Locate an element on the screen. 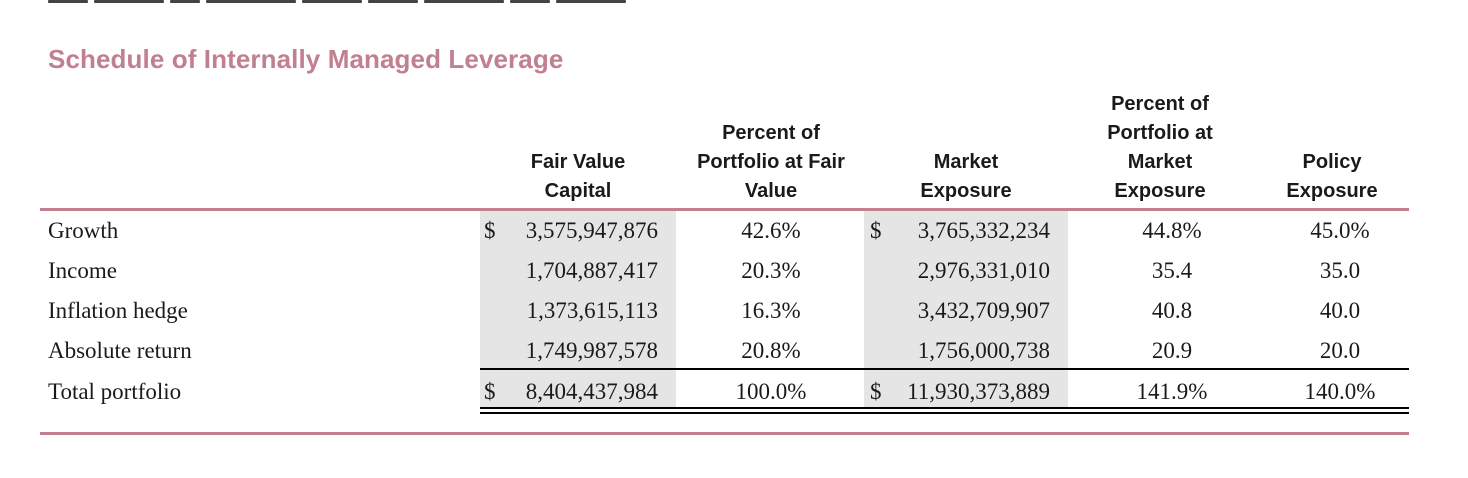 This screenshot has height=478, width=1468. pct-market-cell: 35.4 is located at coordinates (1172, 270).